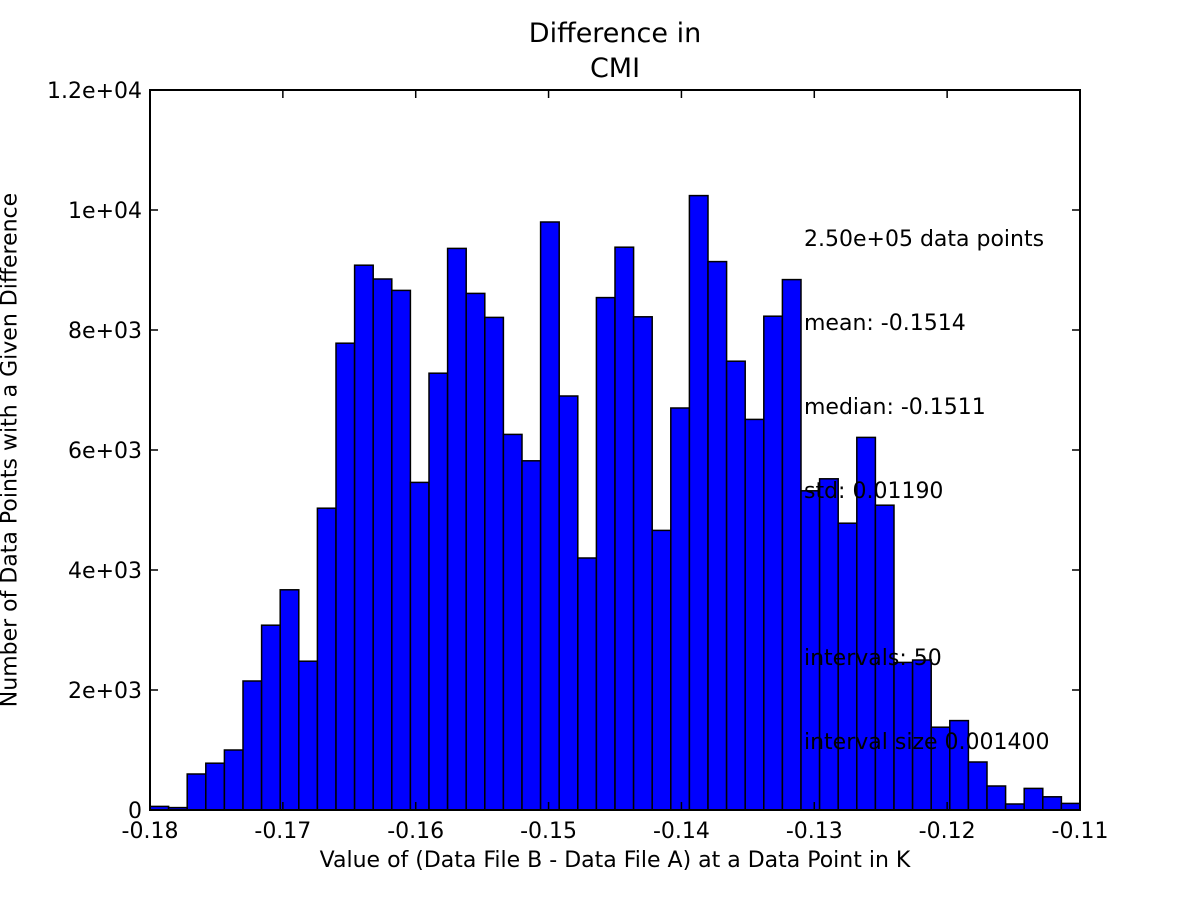 This screenshot has height=900, width=1200. I want to click on x-tick-label: -0.15, so click(548, 831).